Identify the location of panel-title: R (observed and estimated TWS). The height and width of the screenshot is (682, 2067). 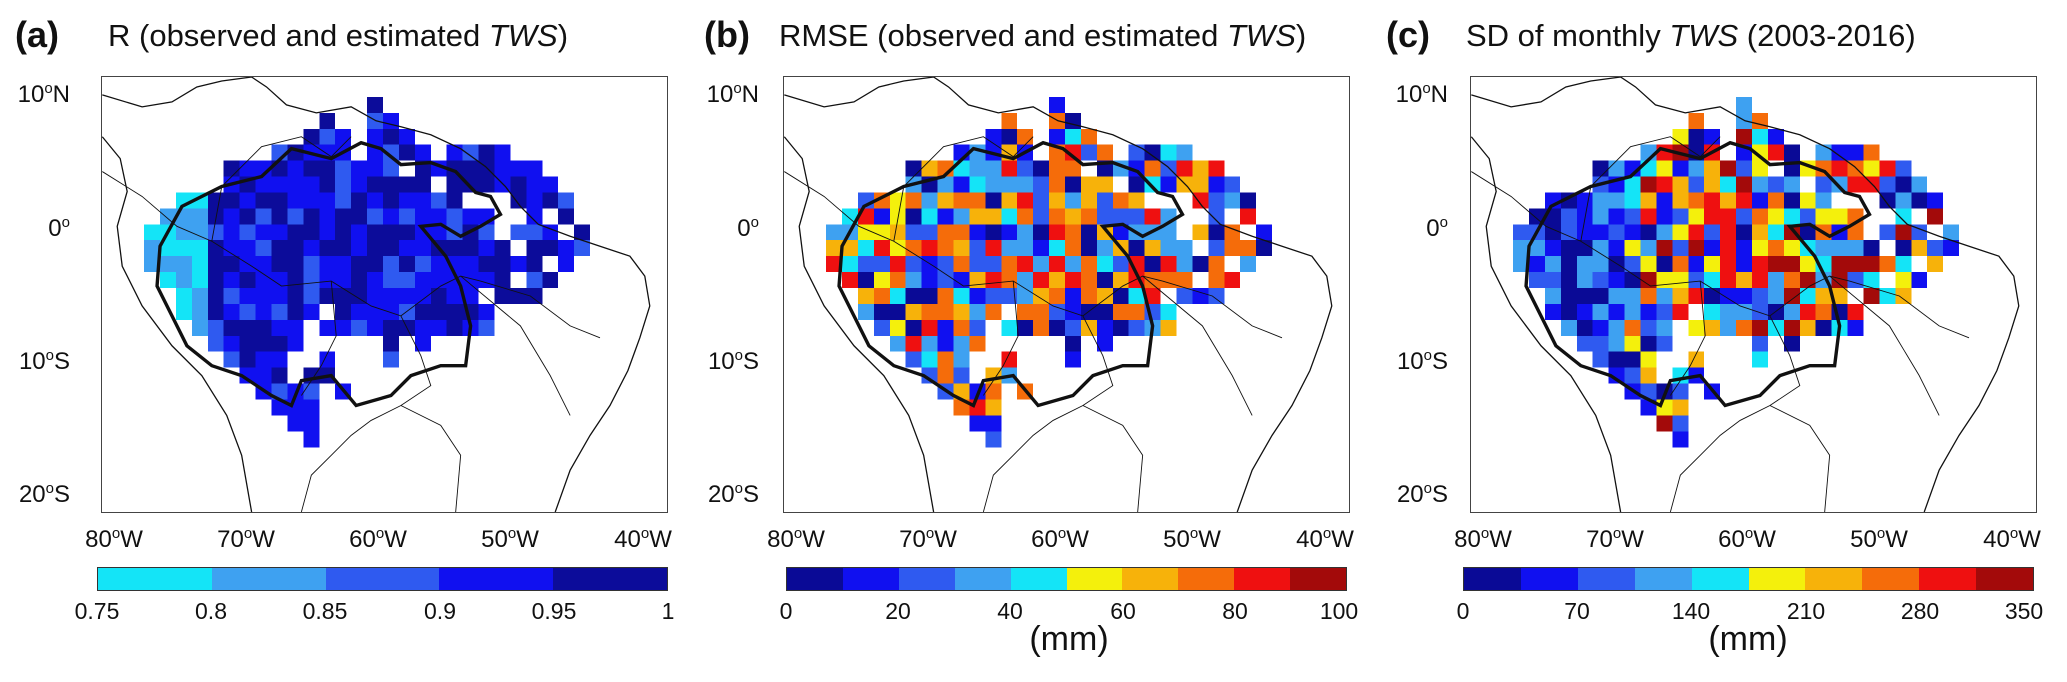
(338, 36).